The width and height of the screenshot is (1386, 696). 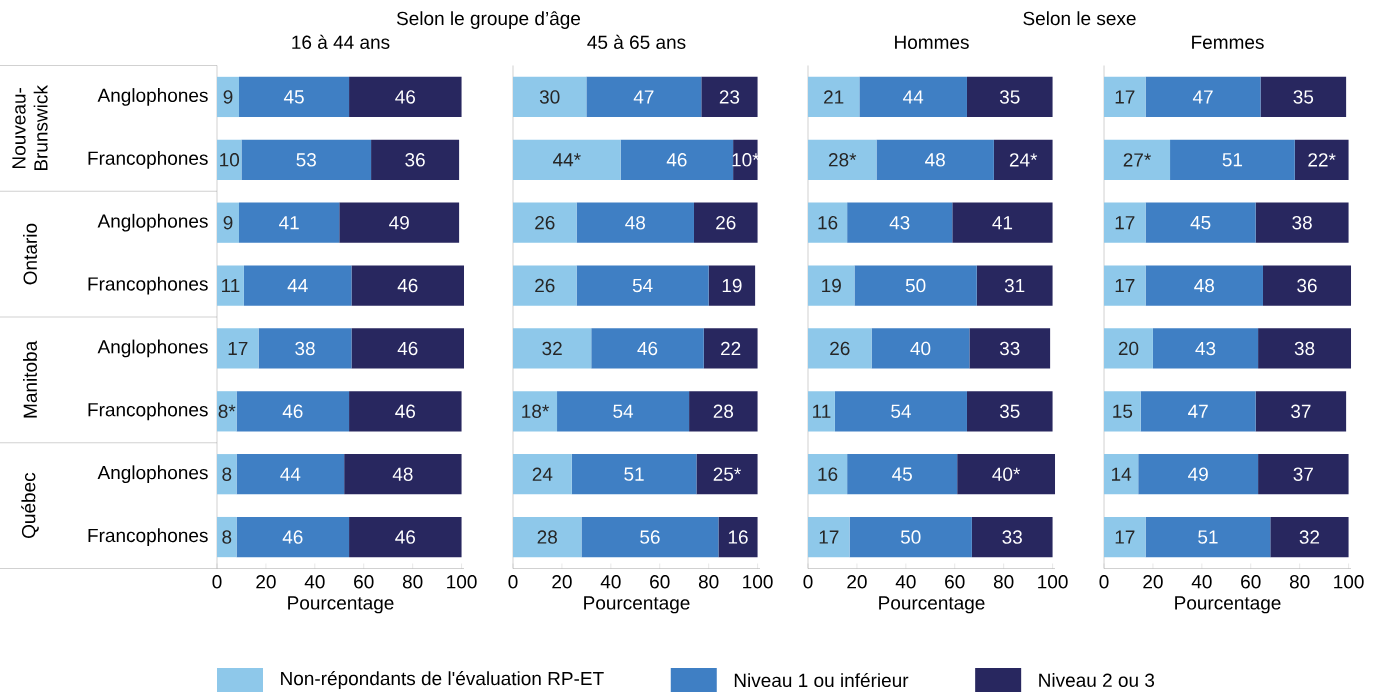 I want to click on chart-title: Femmes, so click(x=1228, y=42).